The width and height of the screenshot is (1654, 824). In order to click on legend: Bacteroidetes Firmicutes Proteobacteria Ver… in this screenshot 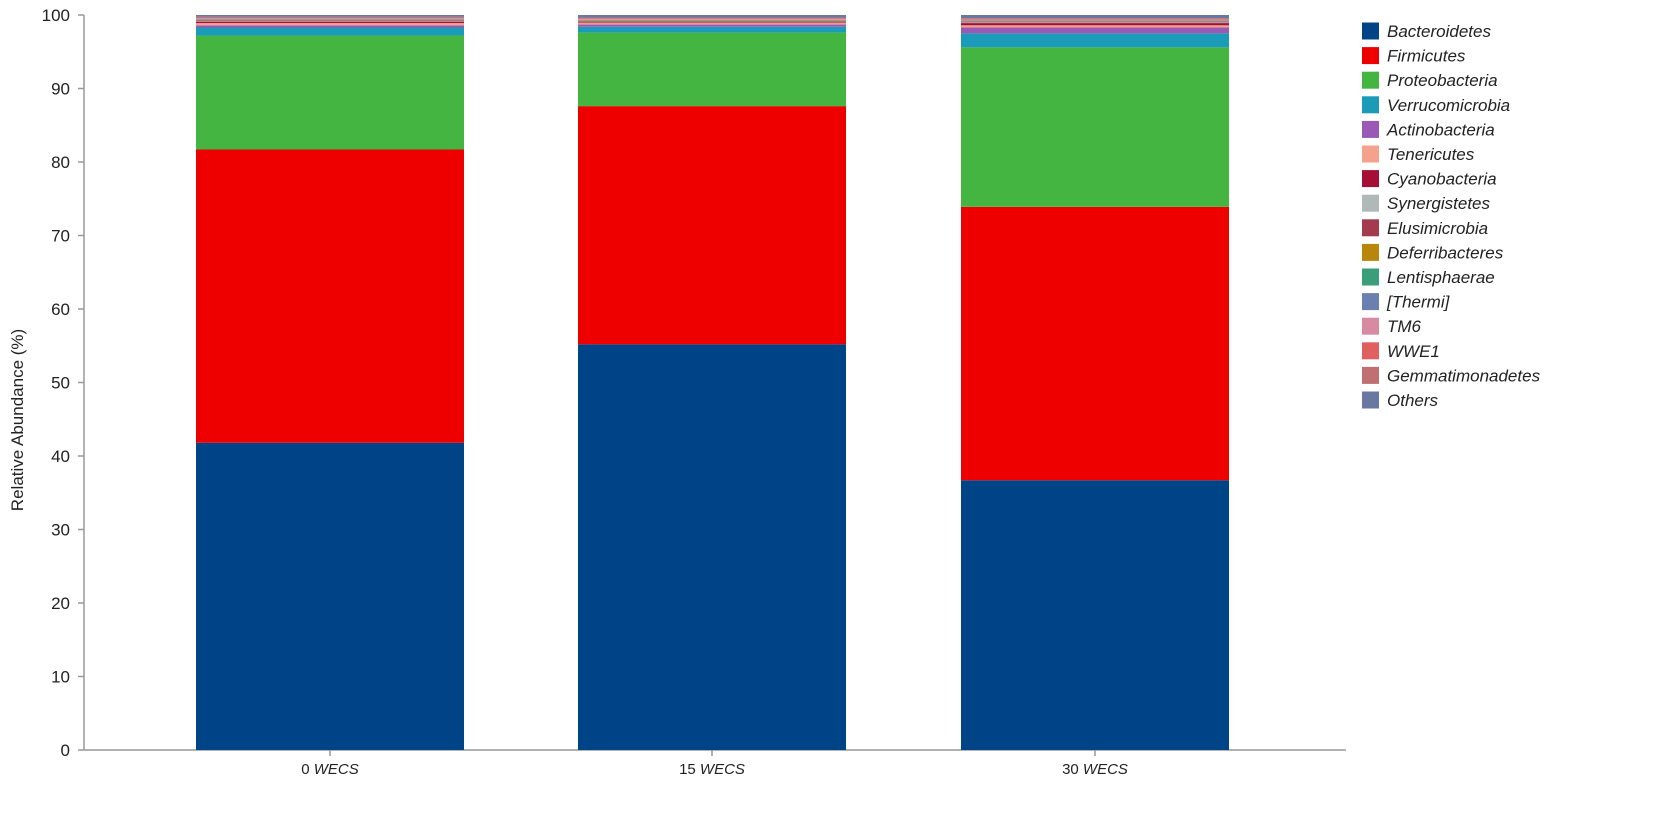, I will do `click(1451, 216)`.